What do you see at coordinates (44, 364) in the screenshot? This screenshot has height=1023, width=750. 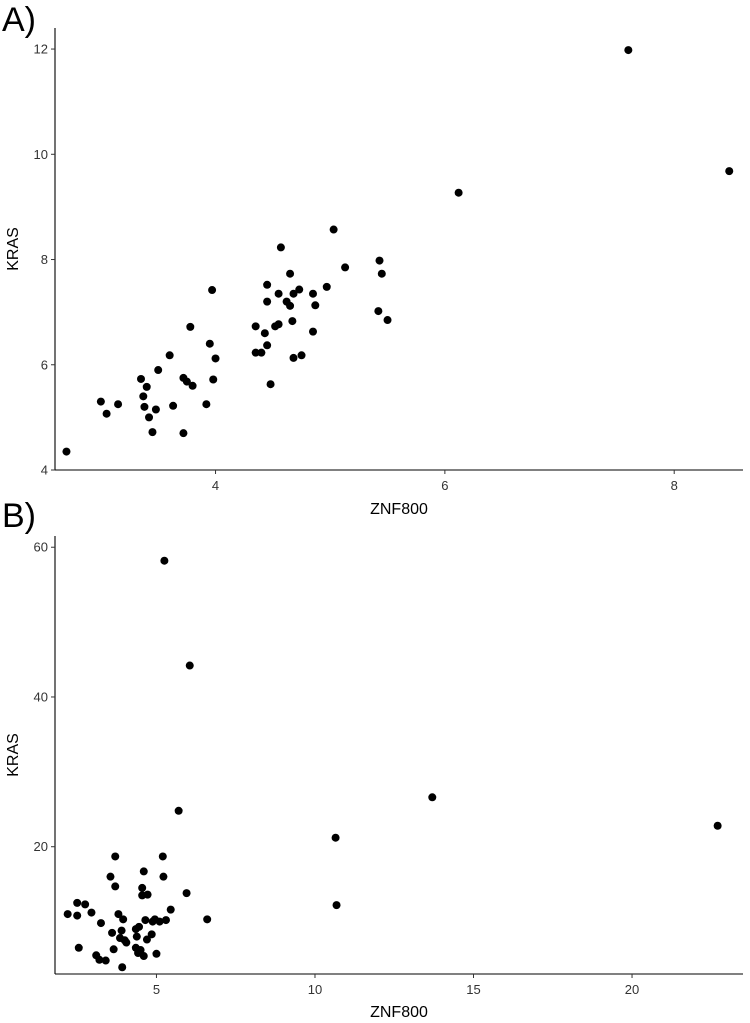 I see `panel-a-y-tick-label: 6` at bounding box center [44, 364].